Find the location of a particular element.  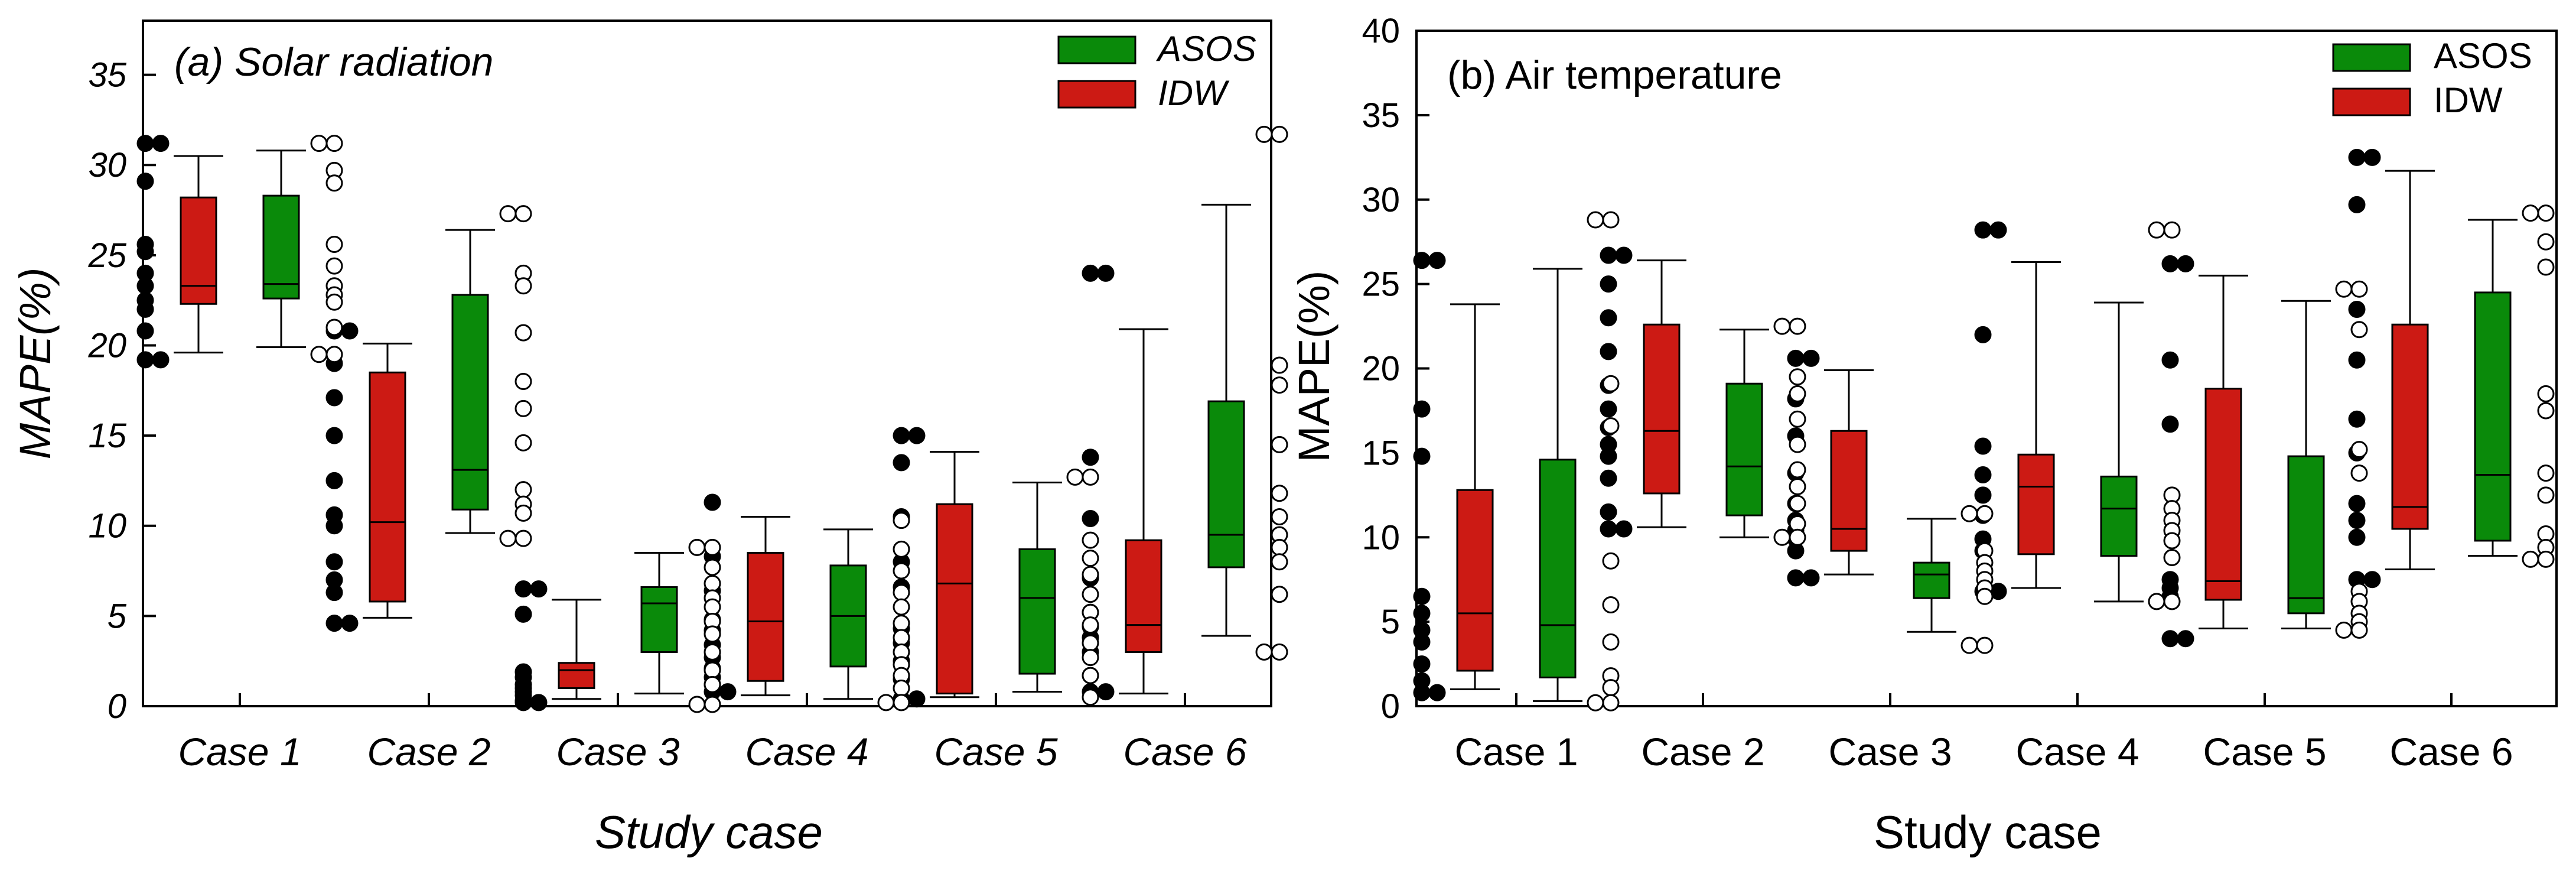

x-axis-label-b: Study case is located at coordinates (1988, 832).